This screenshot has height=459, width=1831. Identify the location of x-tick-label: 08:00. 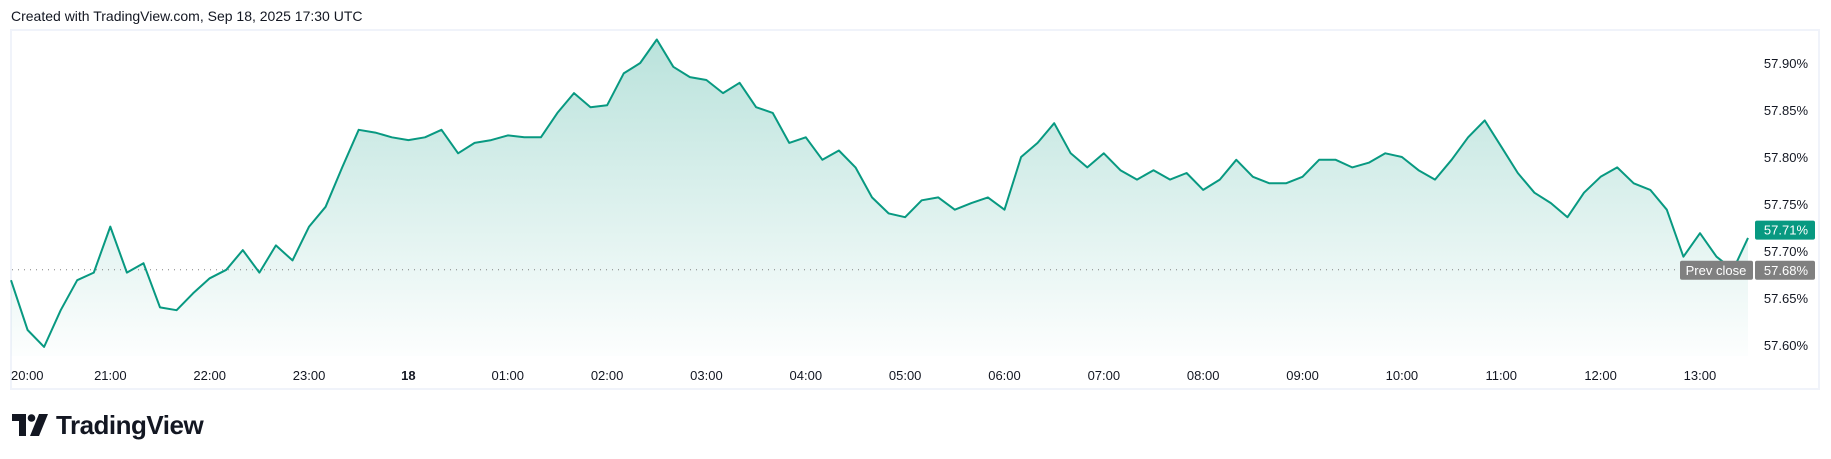
(1203, 375).